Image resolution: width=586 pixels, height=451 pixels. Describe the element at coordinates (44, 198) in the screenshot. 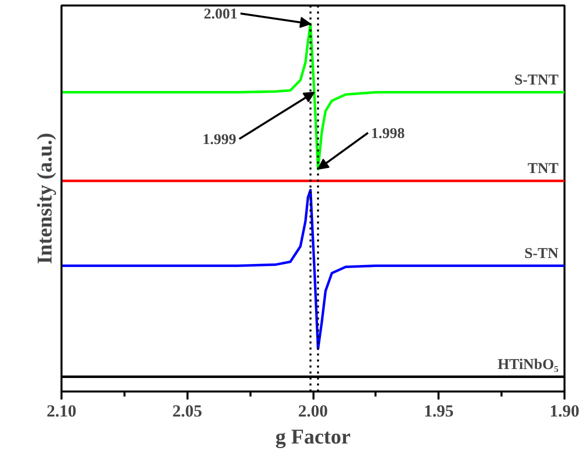

I see `y-axis-title: Intensity (a.u.)` at that location.